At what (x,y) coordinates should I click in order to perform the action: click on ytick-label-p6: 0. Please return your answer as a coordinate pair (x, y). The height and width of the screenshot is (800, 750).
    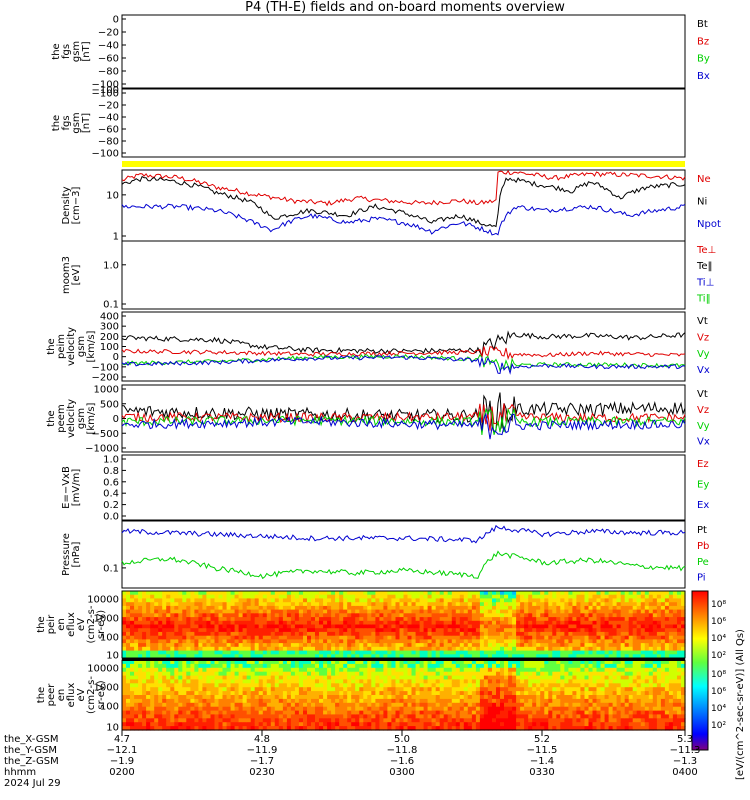
    Looking at the image, I should click on (116, 357).